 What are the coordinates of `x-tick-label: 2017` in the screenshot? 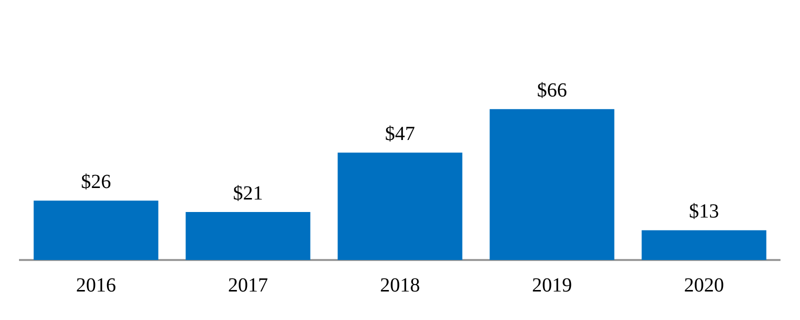 It's located at (248, 285).